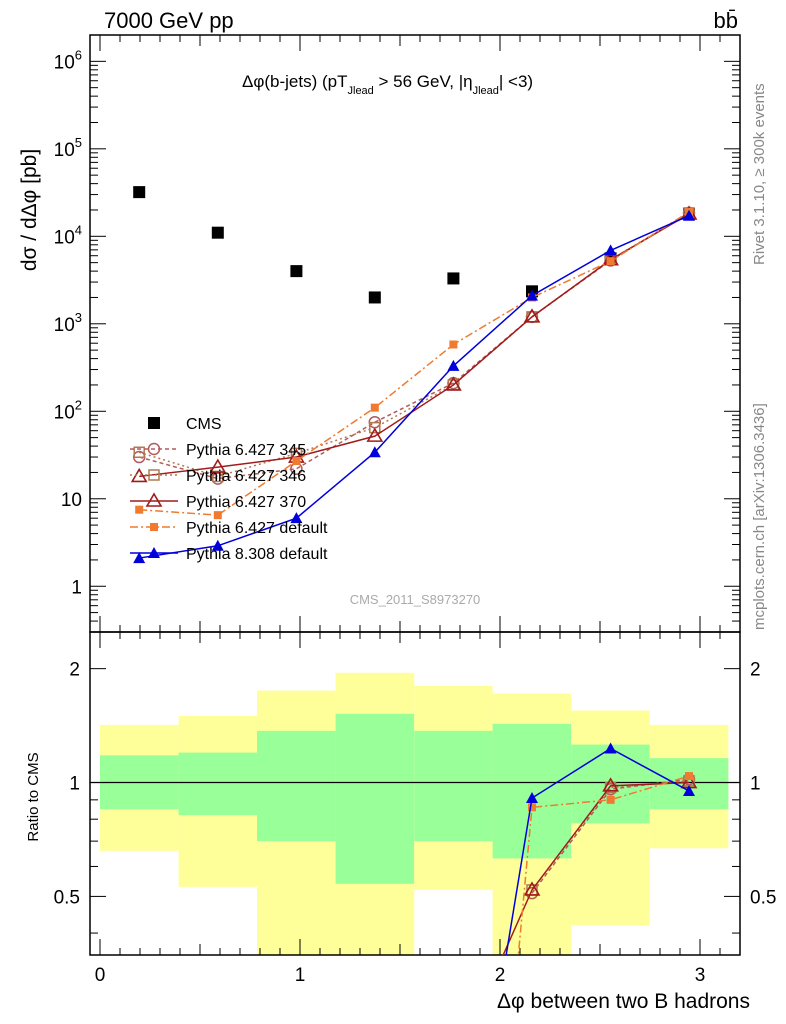 Image resolution: width=786 pixels, height=1024 pixels. I want to click on title-middle: > 56 GeV, |η, so click(423, 81).